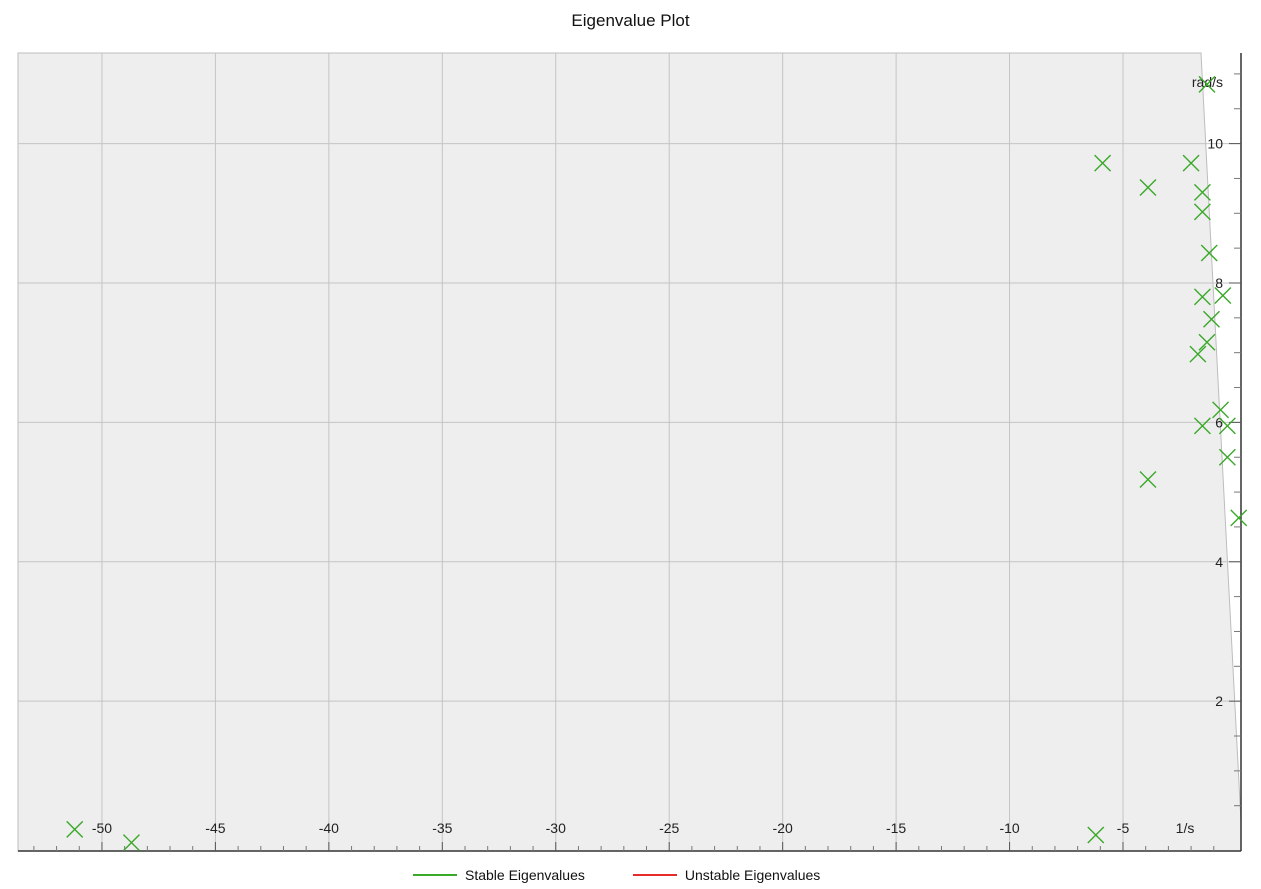 The height and width of the screenshot is (889, 1261). Describe the element at coordinates (1219, 283) in the screenshot. I see `y-tick-label: 8` at that location.